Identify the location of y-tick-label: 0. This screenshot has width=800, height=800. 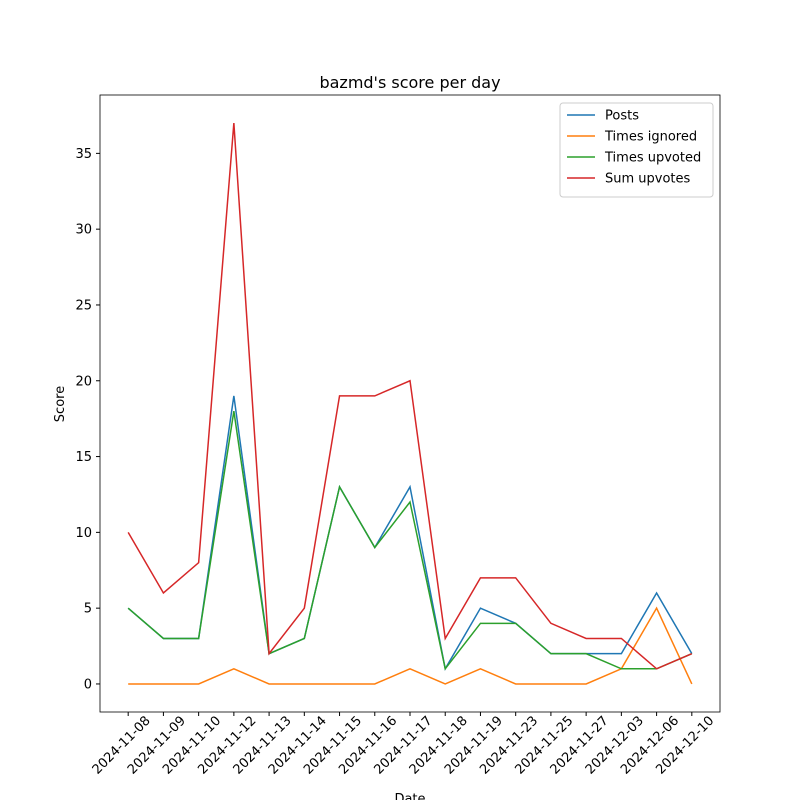
(88, 684).